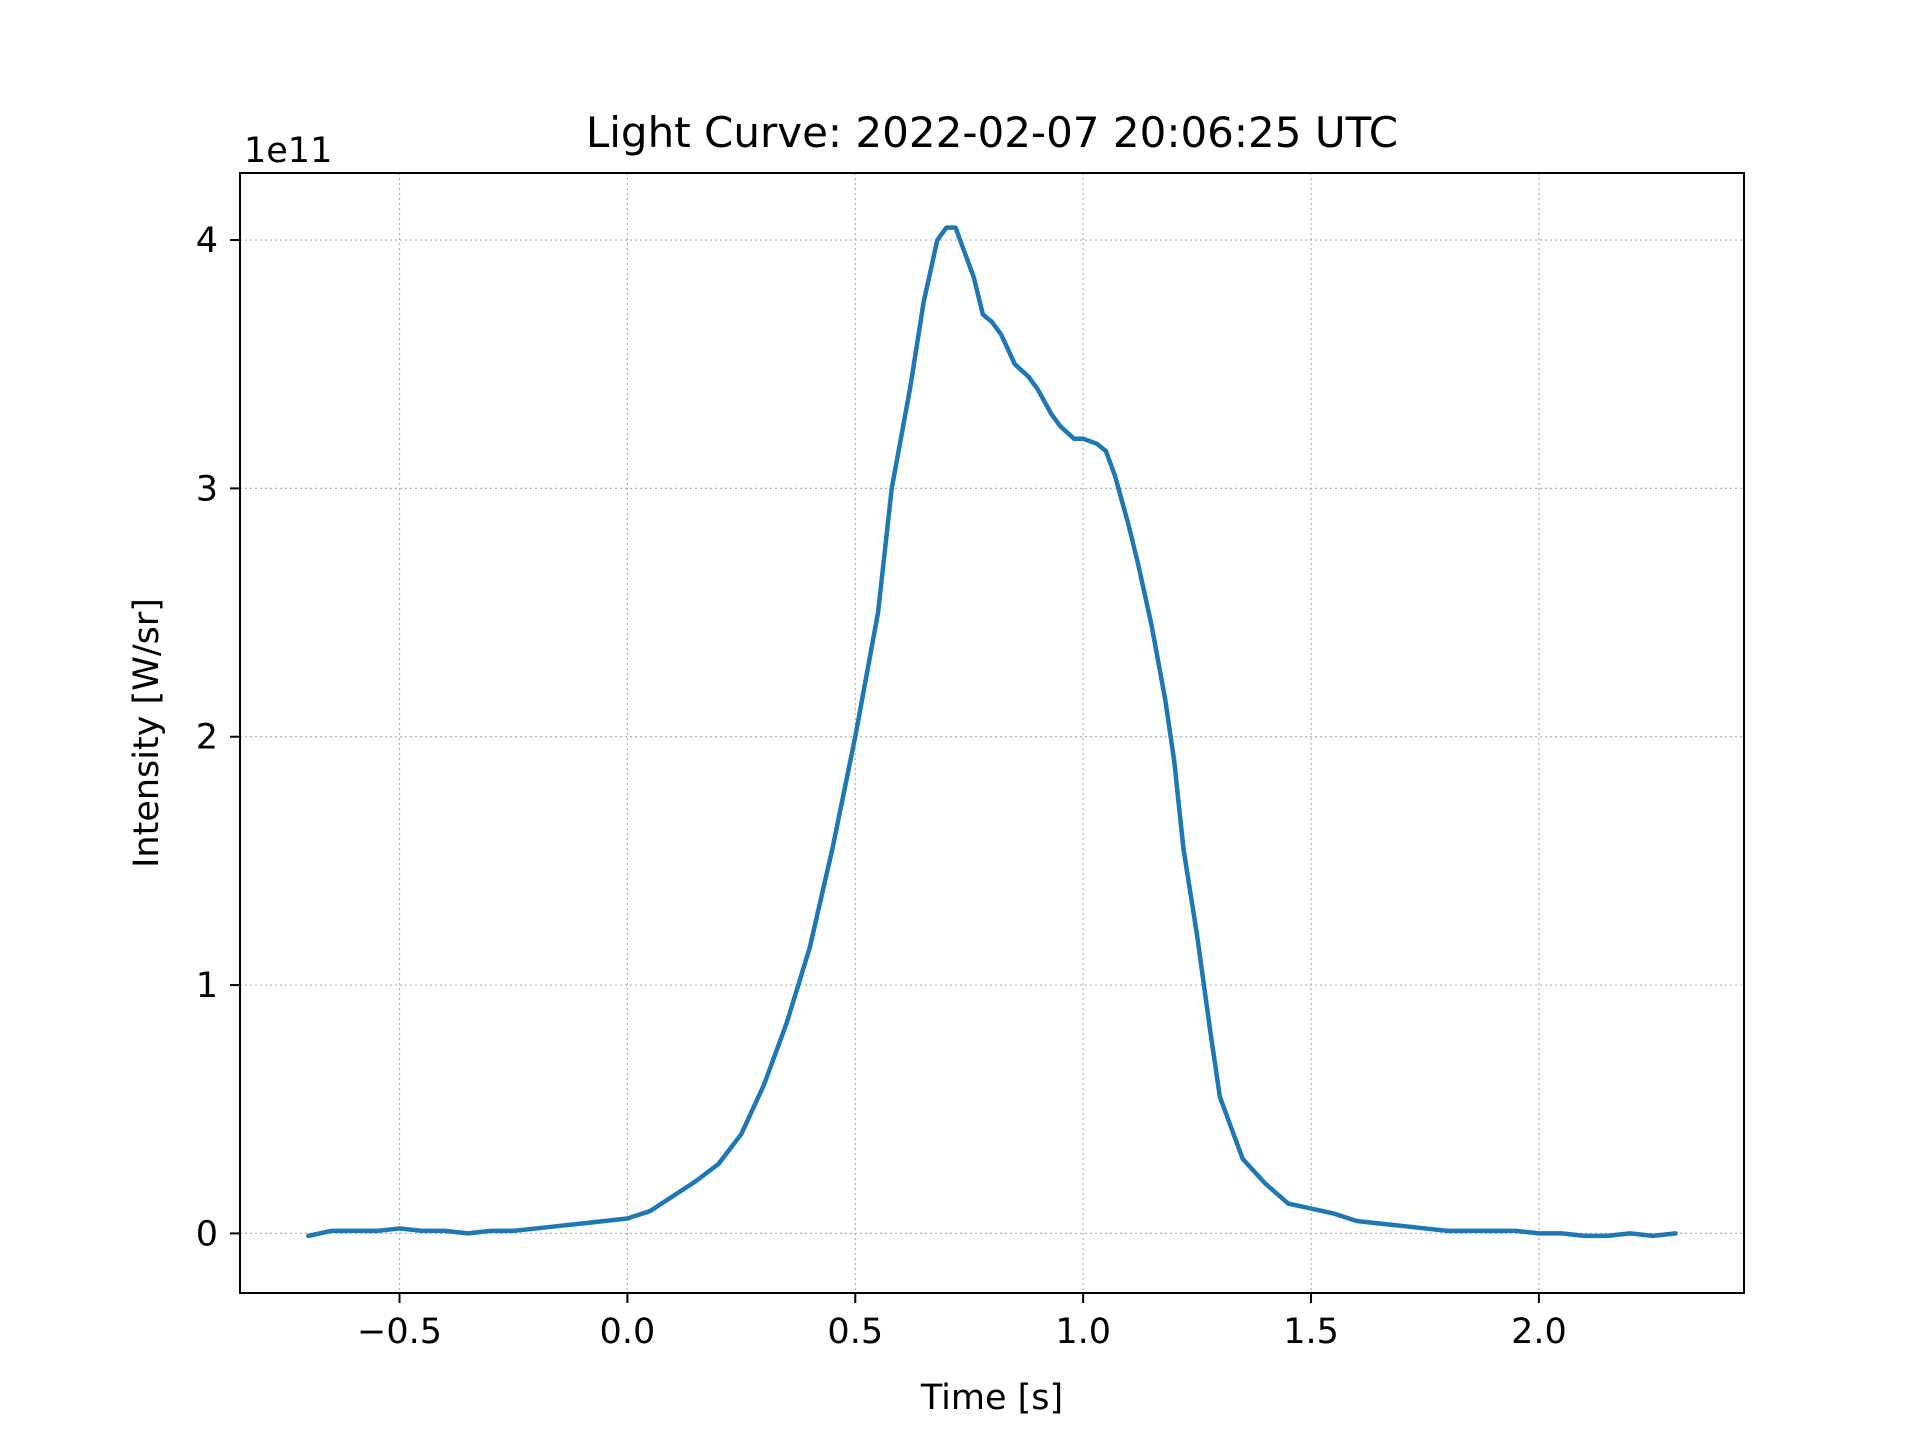 The image size is (1920, 1440). Describe the element at coordinates (1539, 1332) in the screenshot. I see `x-tick-label: 2.0` at that location.